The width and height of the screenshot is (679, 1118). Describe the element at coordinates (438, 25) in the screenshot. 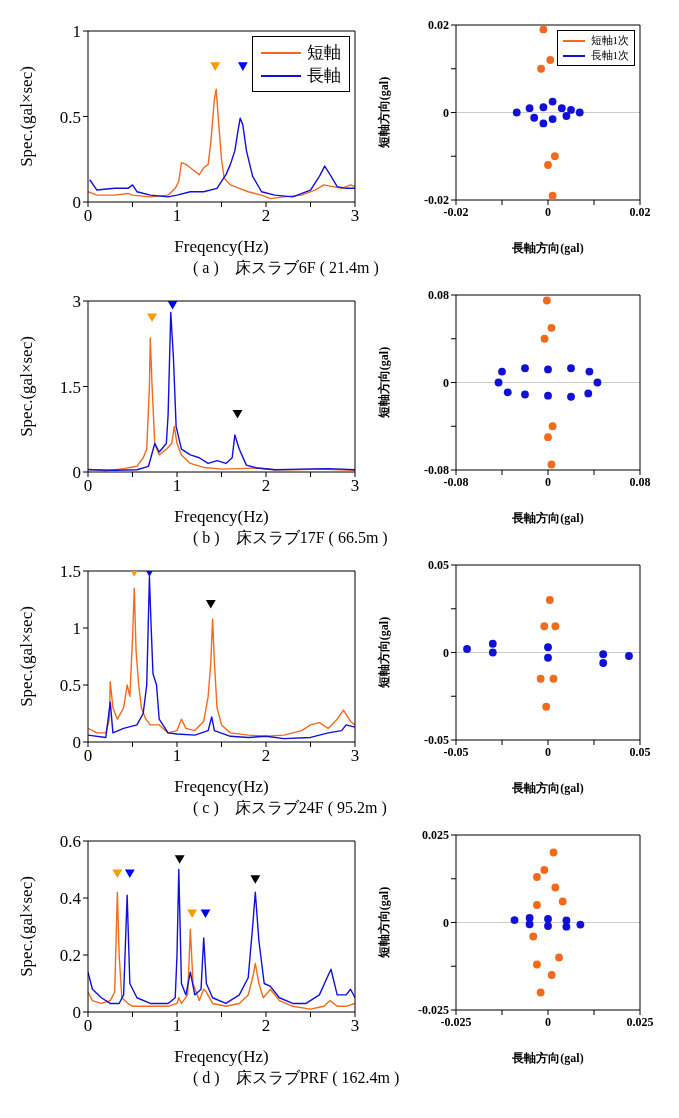

I see `y-tick-label: 0.02` at that location.